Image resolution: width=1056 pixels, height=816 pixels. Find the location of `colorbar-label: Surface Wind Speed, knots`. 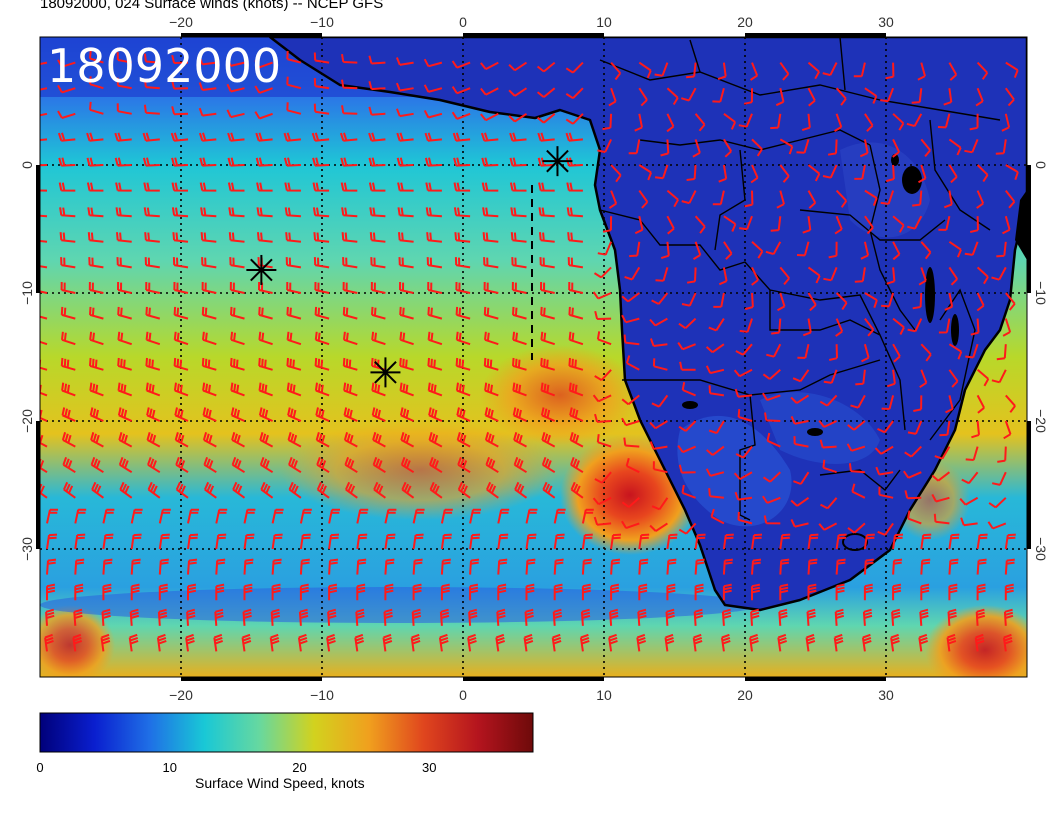

colorbar-label: Surface Wind Speed, knots is located at coordinates (280, 783).